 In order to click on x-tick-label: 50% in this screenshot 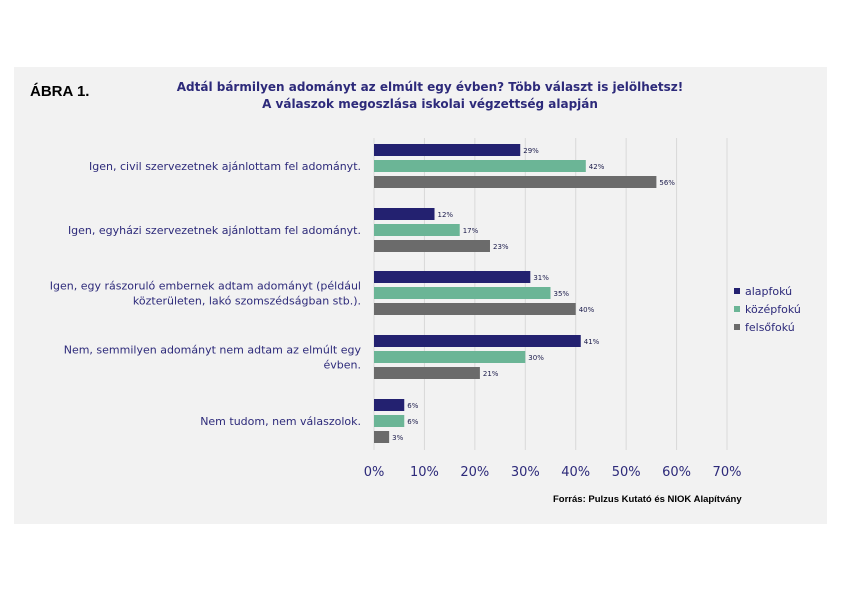, I will do `click(626, 472)`.